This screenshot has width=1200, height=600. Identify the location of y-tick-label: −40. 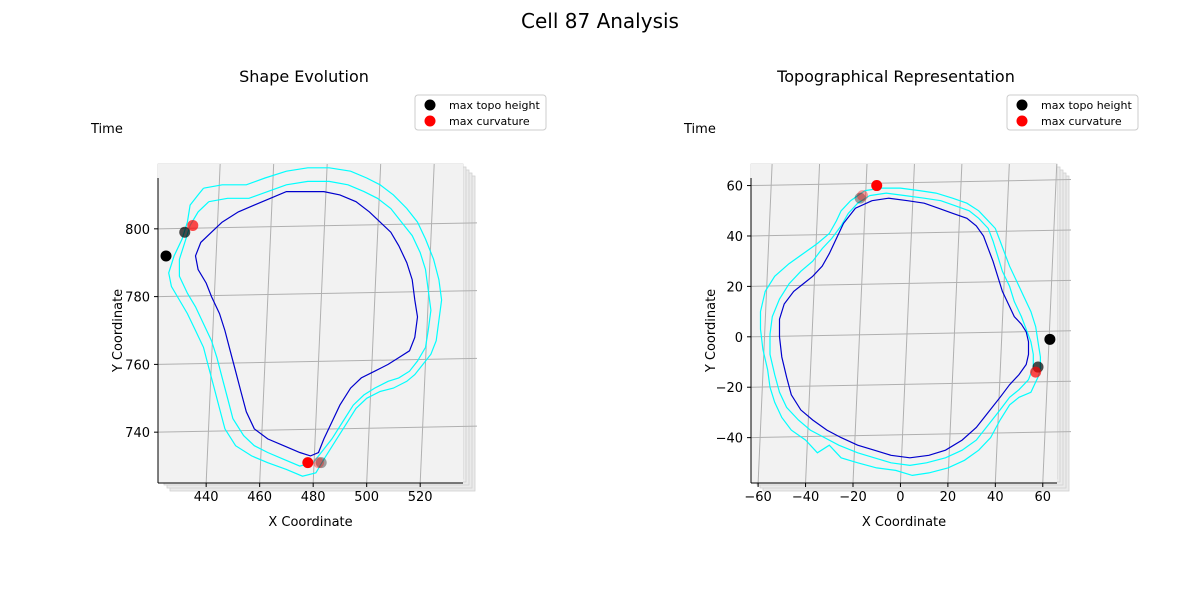
(729, 439).